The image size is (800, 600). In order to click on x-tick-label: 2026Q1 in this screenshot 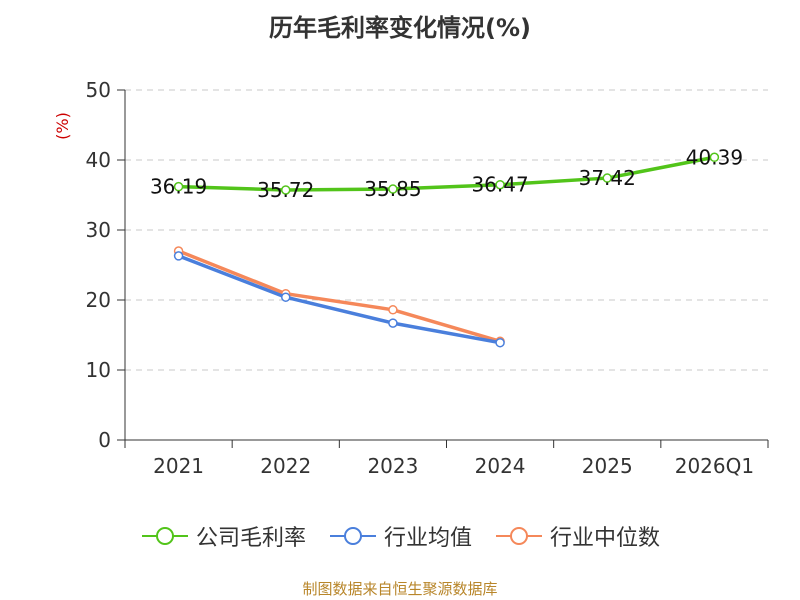, I will do `click(714, 466)`.